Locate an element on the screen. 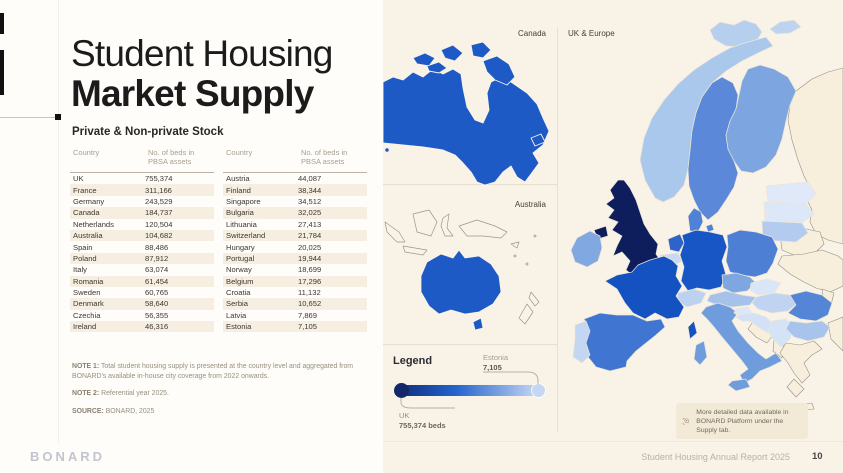  beds-cell: 87,912 is located at coordinates (157, 258).